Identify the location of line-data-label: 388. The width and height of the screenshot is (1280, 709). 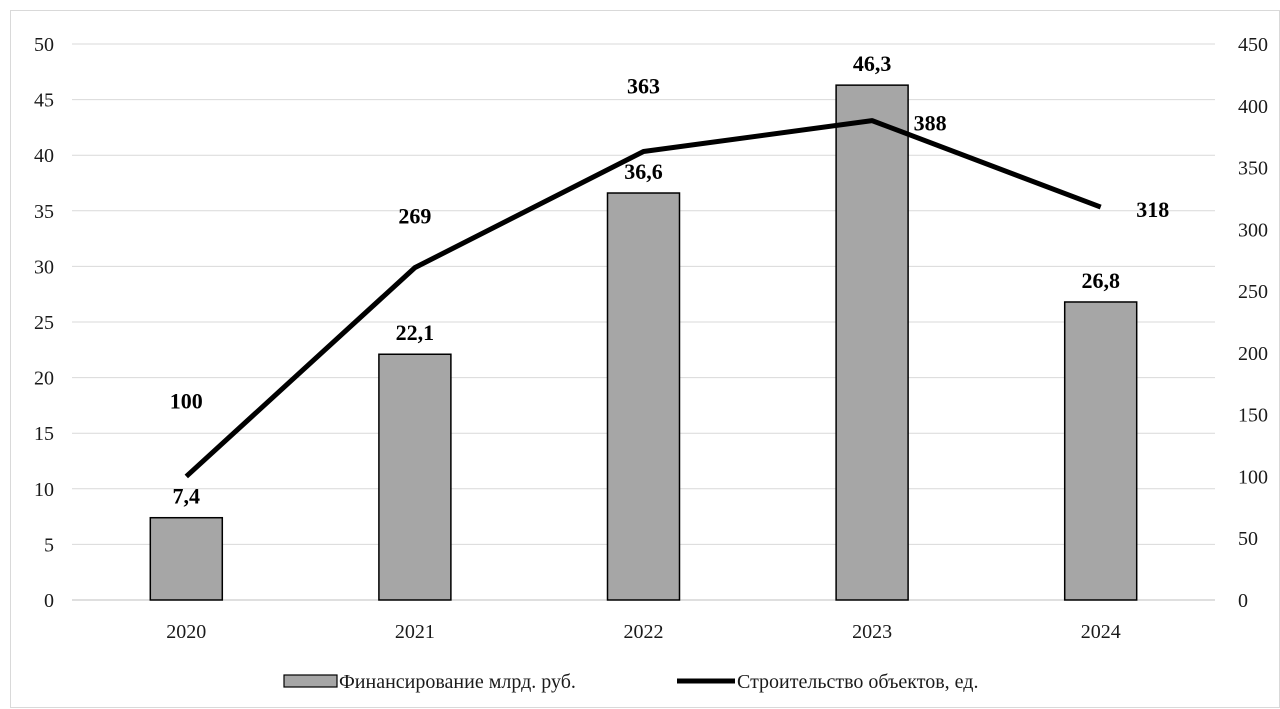
(930, 123).